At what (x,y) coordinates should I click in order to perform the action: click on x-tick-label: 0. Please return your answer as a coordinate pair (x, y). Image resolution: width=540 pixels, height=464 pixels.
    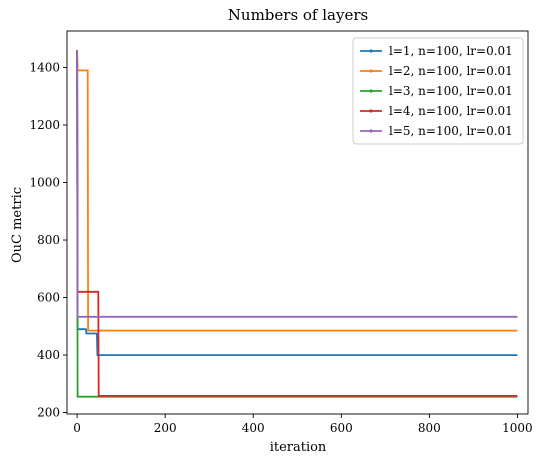
    Looking at the image, I should click on (77, 428).